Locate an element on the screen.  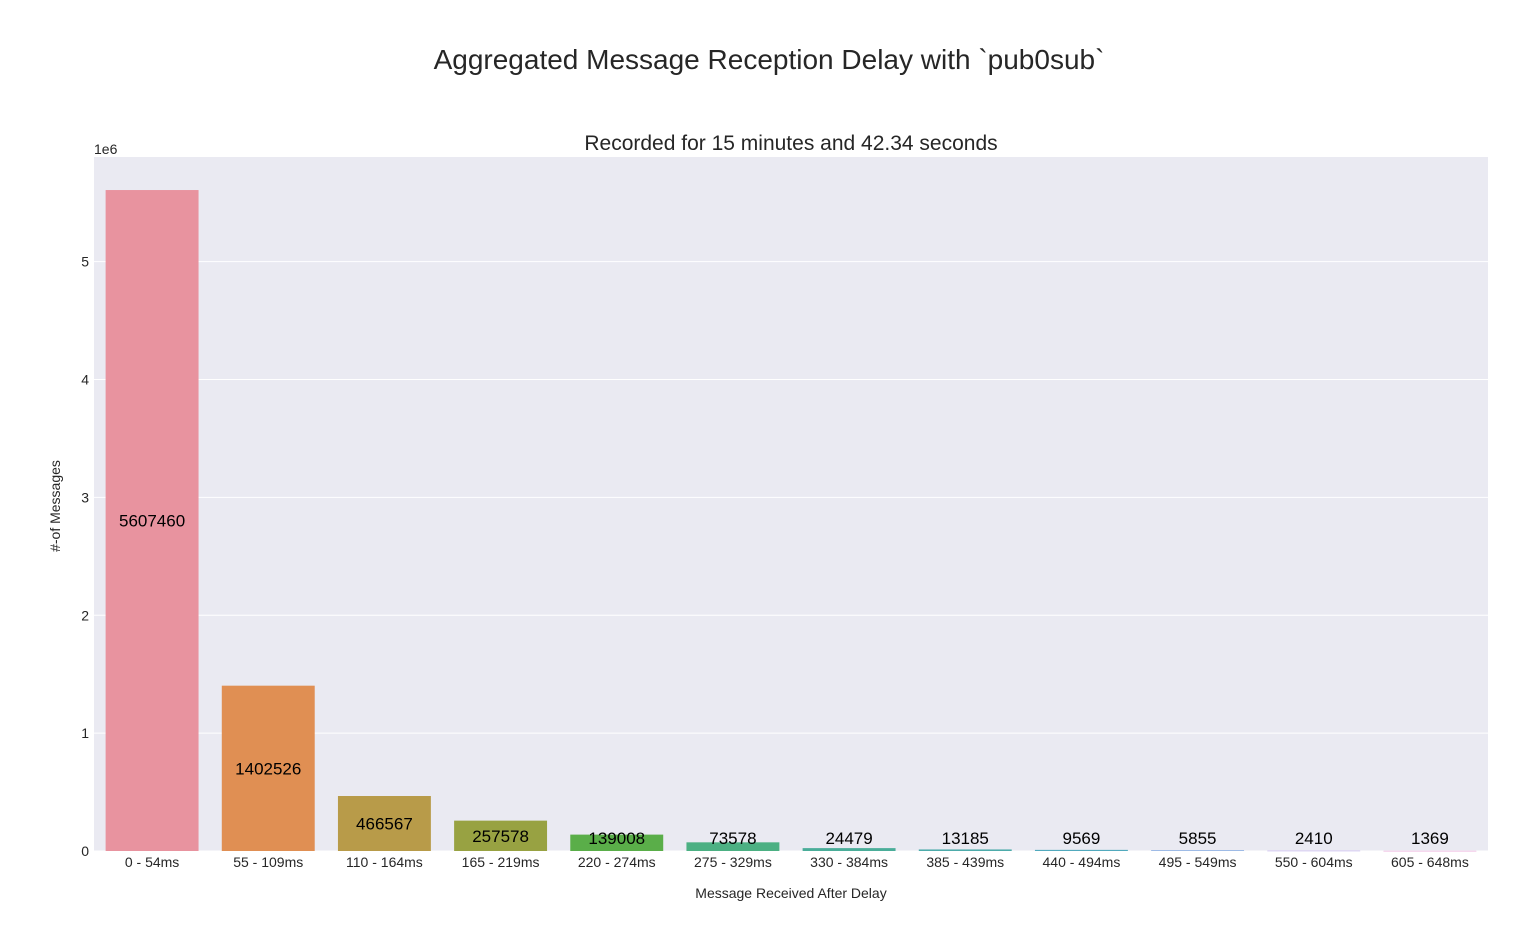
x-axis-title: Message Received After Delay is located at coordinates (790, 893).